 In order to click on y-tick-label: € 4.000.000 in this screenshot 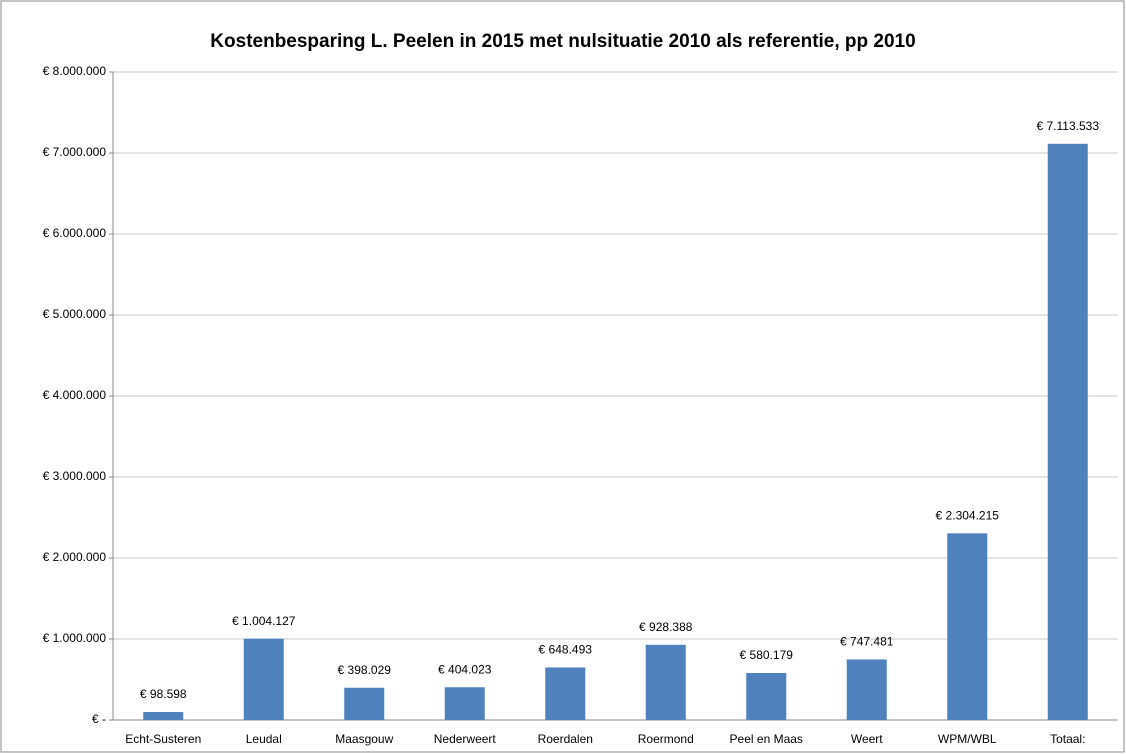, I will do `click(75, 395)`.